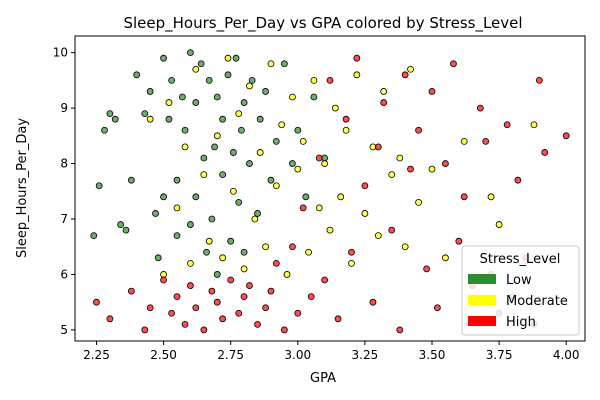 The image size is (600, 400). I want to click on legend-swatch-moderate, so click(482, 300).